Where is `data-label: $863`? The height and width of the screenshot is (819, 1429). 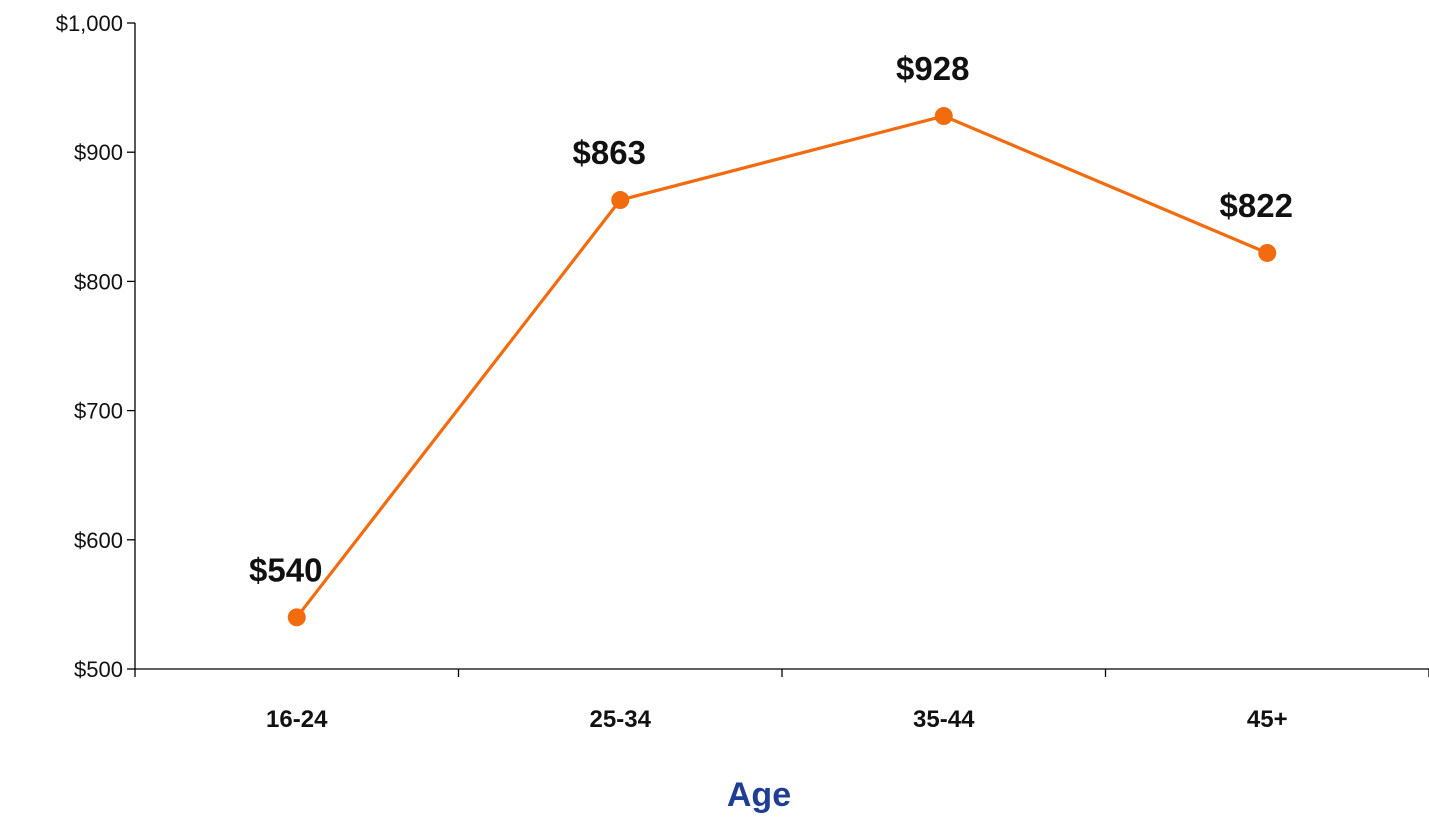
data-label: $863 is located at coordinates (609, 152).